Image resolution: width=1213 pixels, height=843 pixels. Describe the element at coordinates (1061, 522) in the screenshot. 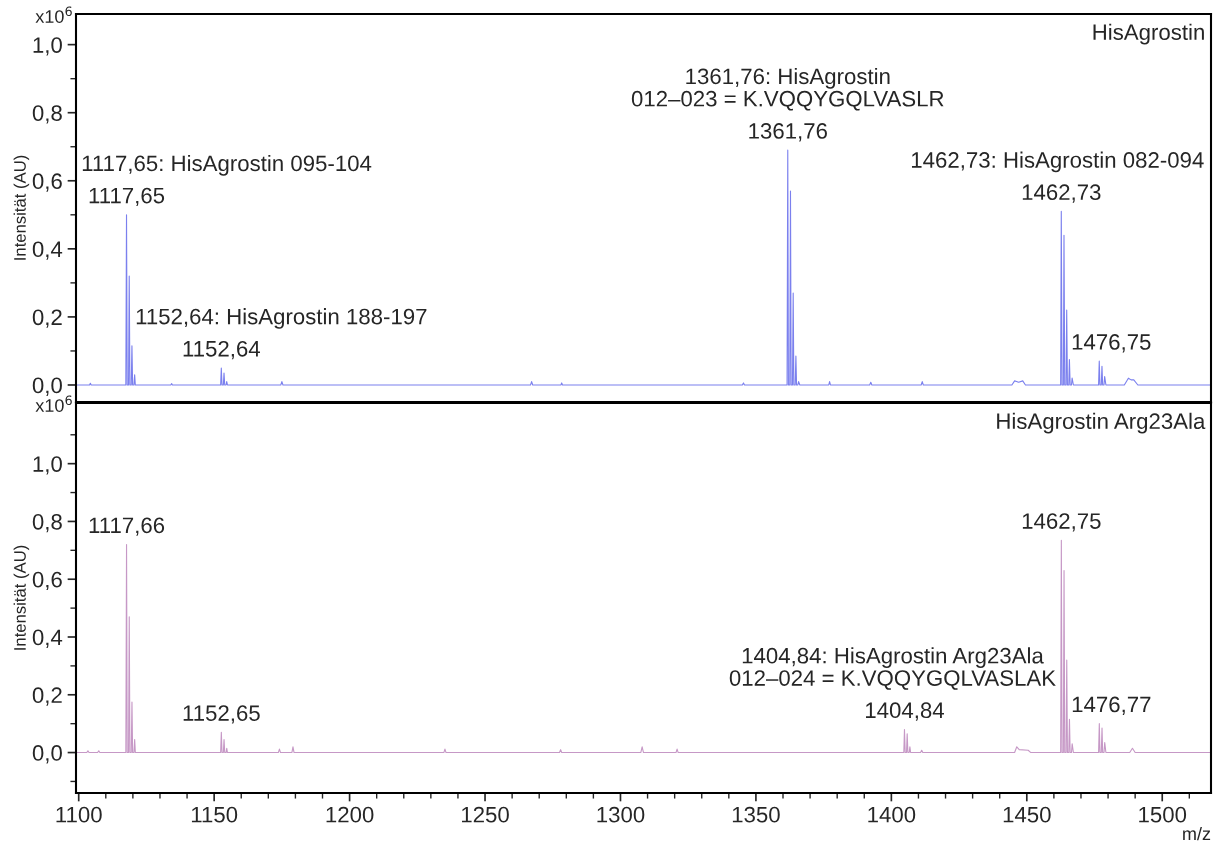

I see `annotation: 1462,75` at that location.